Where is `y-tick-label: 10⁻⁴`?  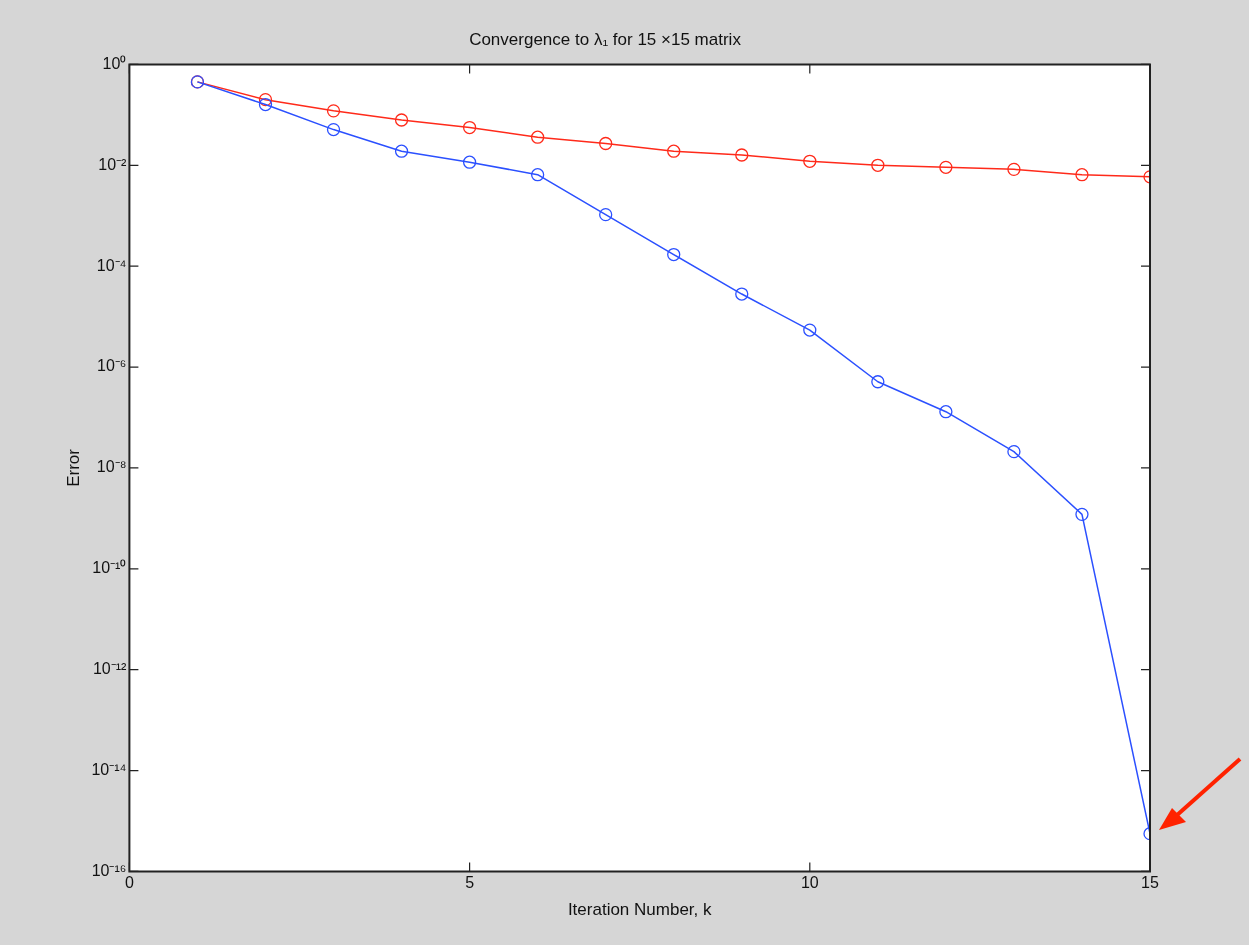 y-tick-label: 10⁻⁴ is located at coordinates (111, 265).